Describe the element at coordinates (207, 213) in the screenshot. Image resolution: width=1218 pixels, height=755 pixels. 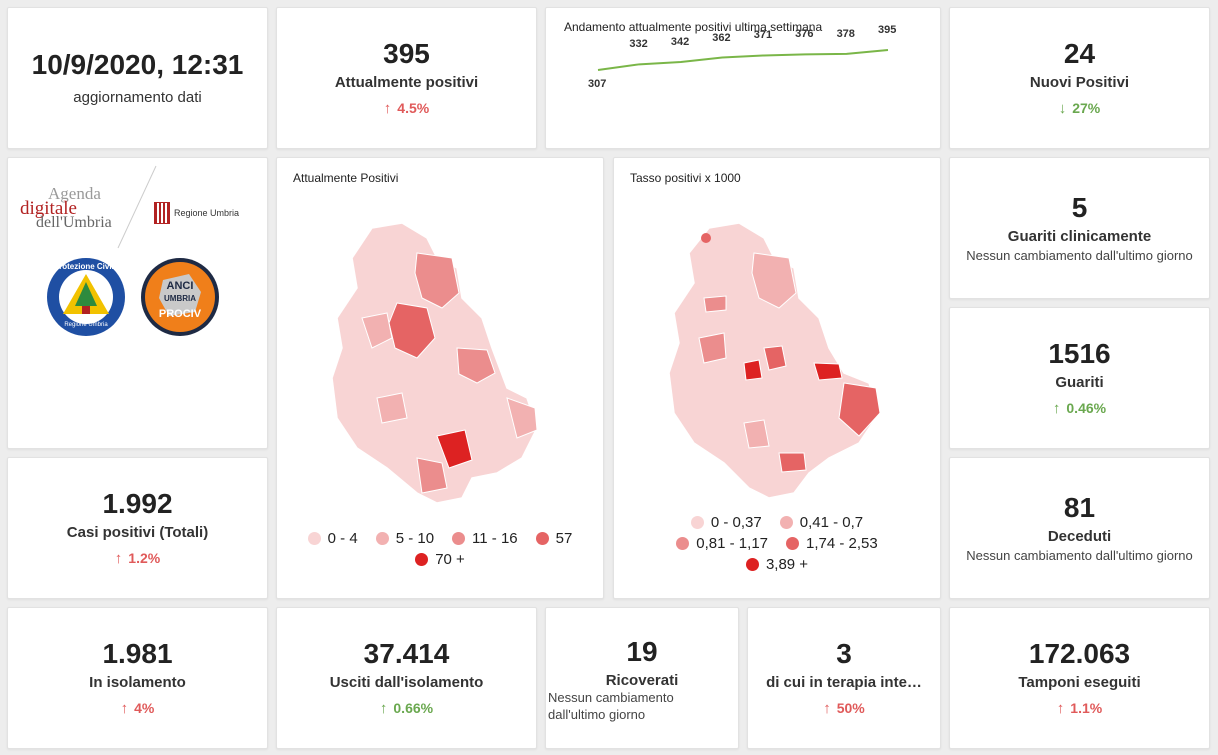
I see `regione-label: Regione Umbria` at that location.